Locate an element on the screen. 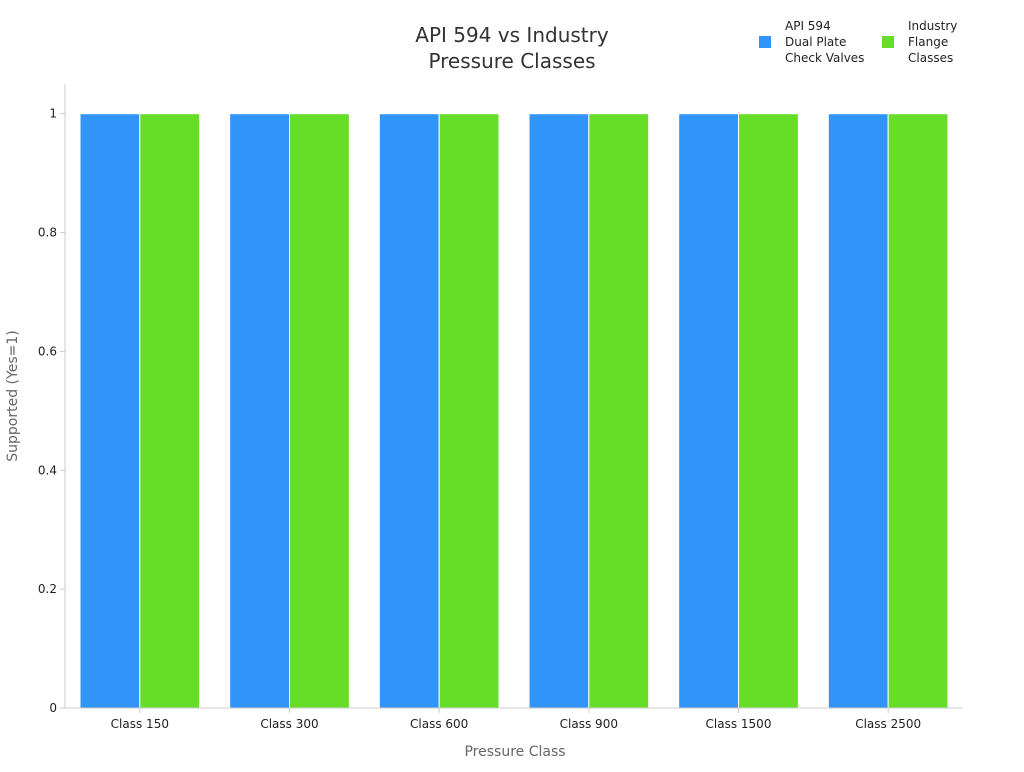  chart-title-line-1: API 594 vs Industry is located at coordinates (512, 35).